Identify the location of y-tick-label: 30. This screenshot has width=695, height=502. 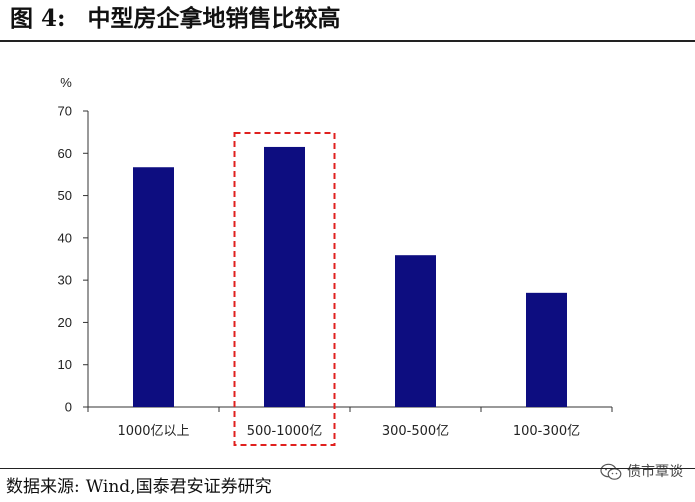
(65, 280).